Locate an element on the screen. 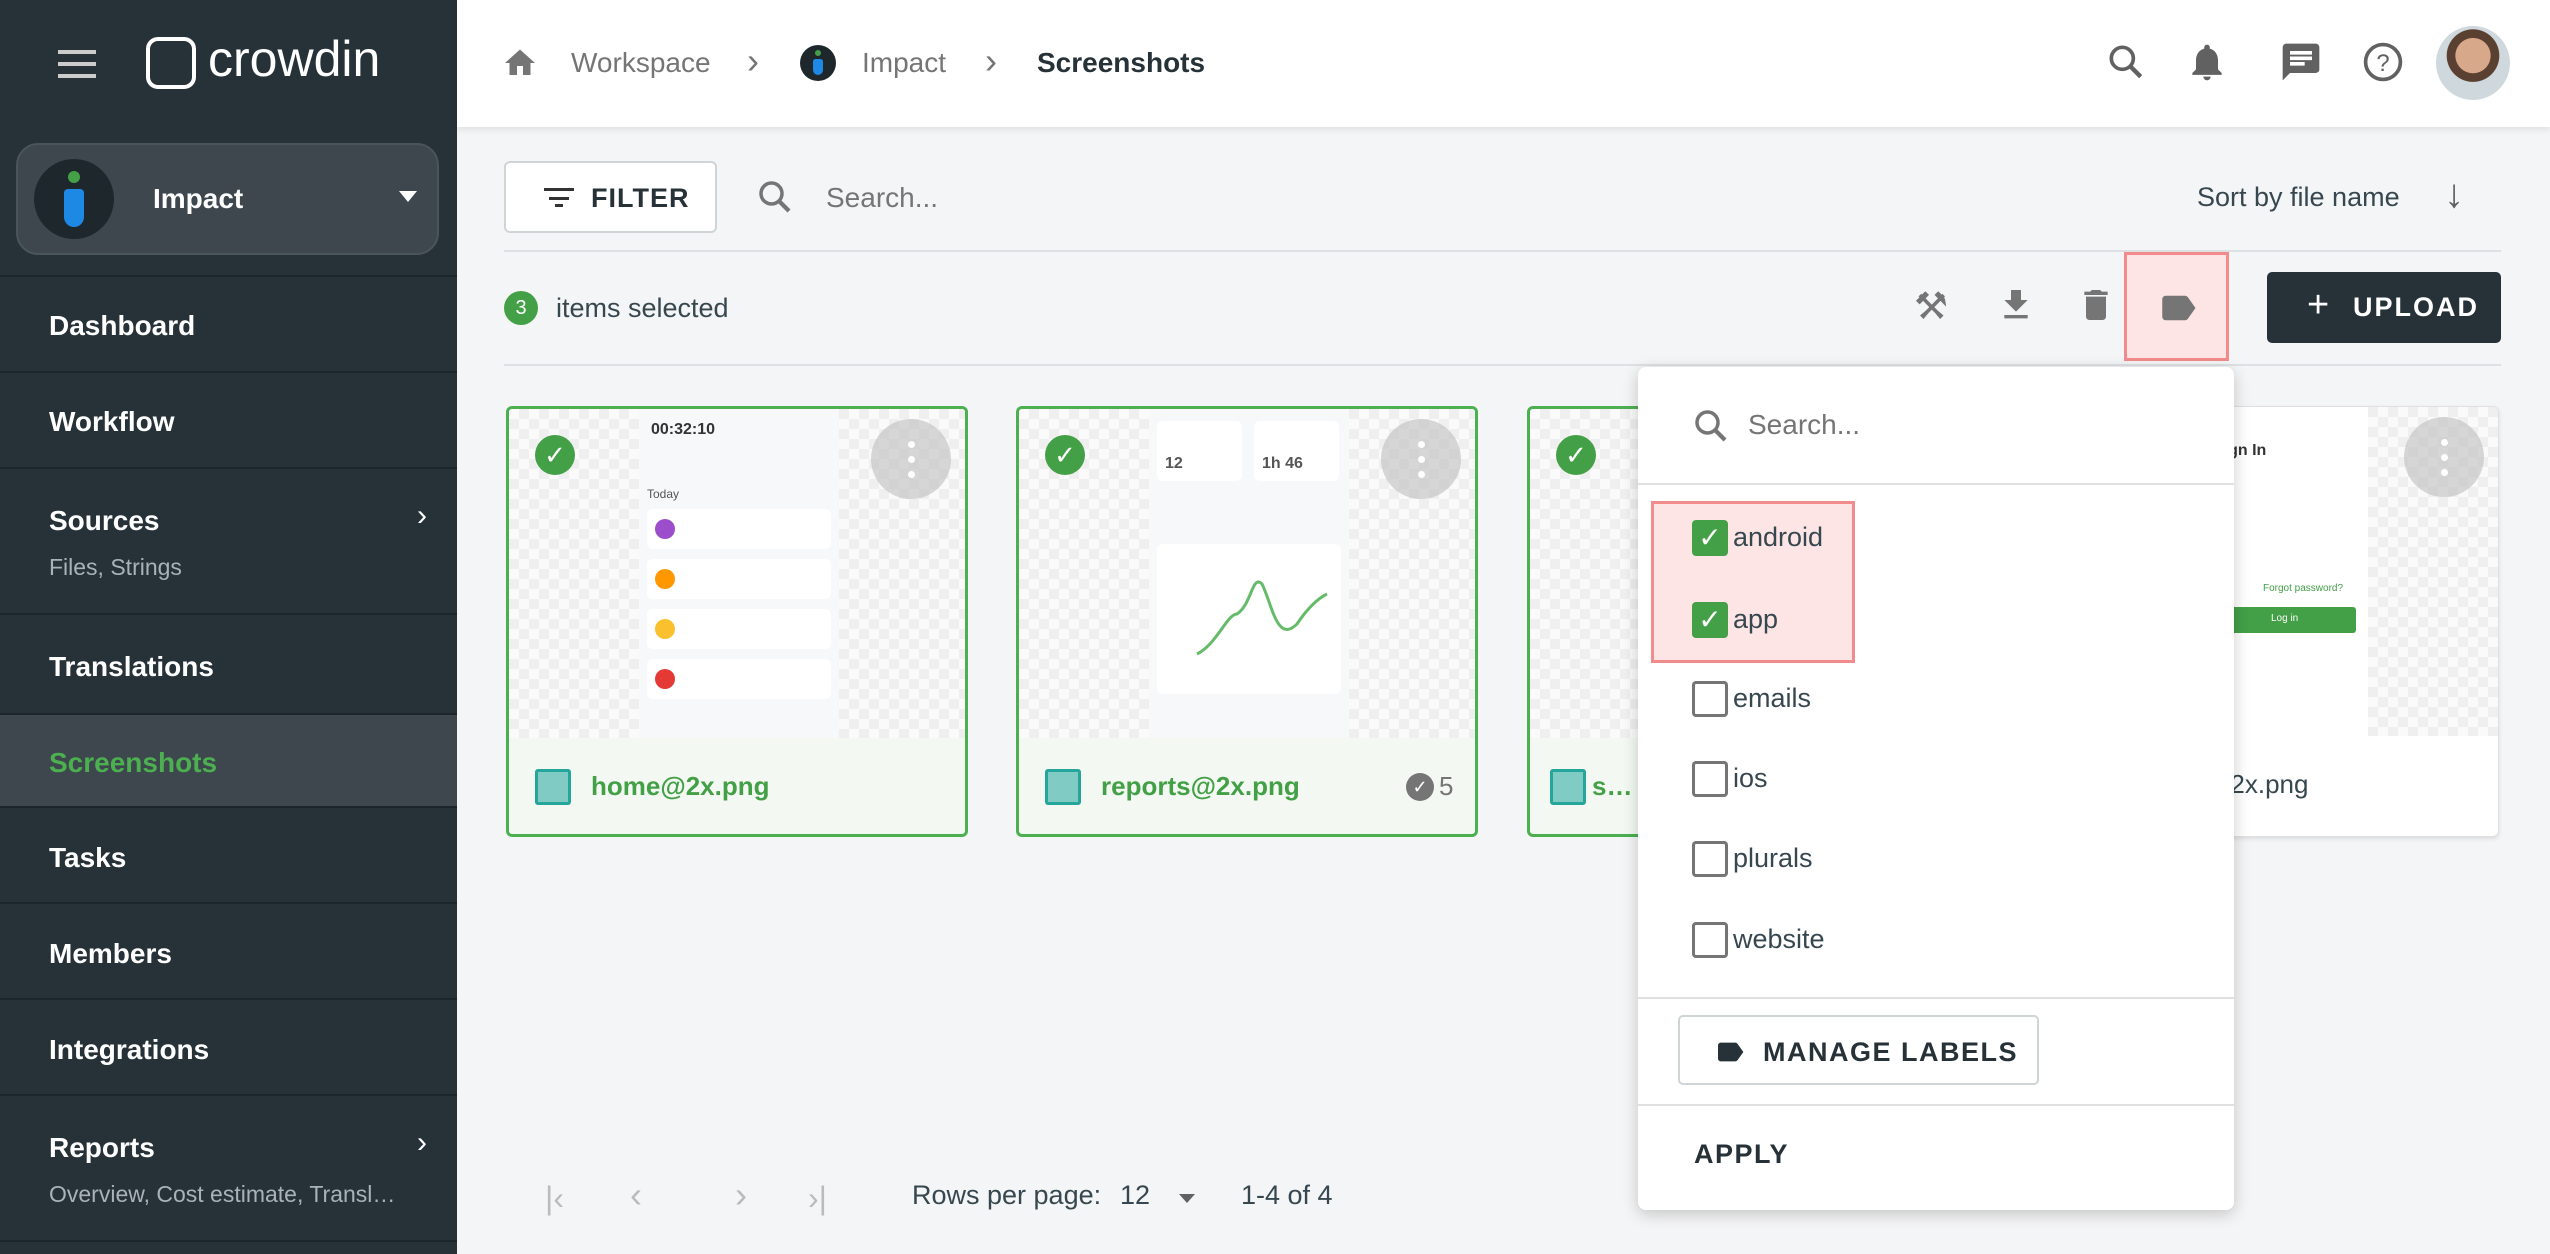 This screenshot has height=1254, width=2550. next-page-icon: › is located at coordinates (741, 1194).